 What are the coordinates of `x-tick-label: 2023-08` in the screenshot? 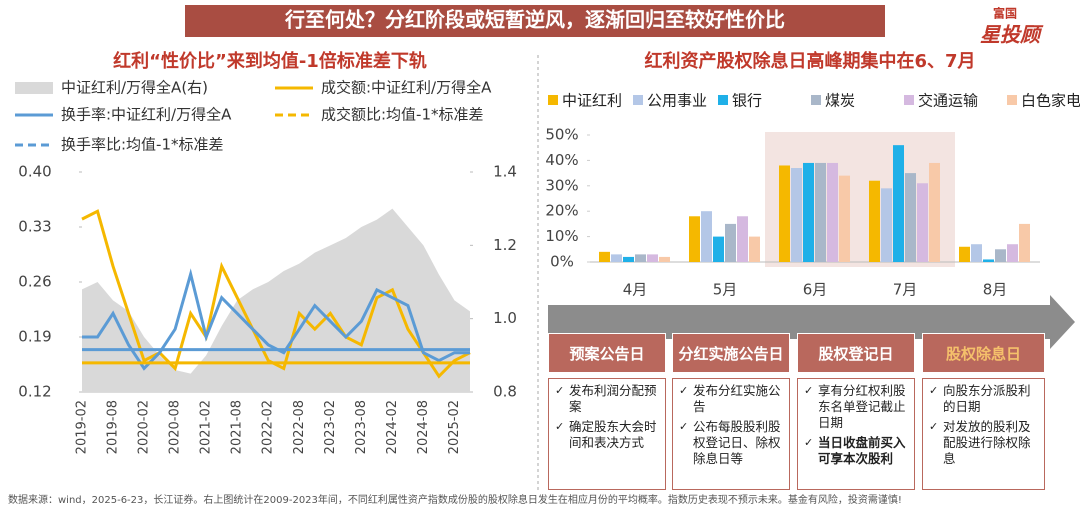 It's located at (361, 427).